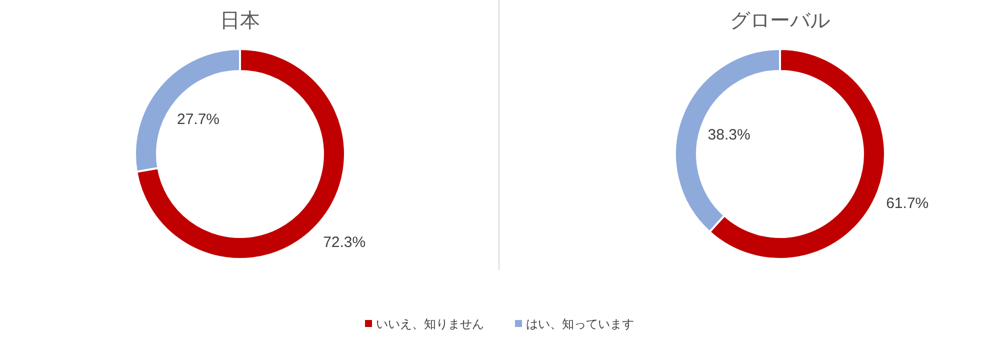 The image size is (1000, 348). I want to click on data-label: 27.7%, so click(198, 119).